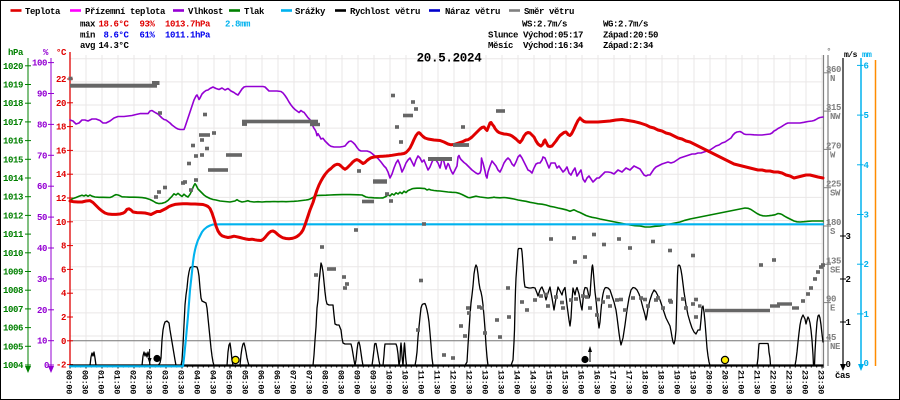 The width and height of the screenshot is (900, 400). Describe the element at coordinates (42, 95) in the screenshot. I see `svg-text: 90` at that location.